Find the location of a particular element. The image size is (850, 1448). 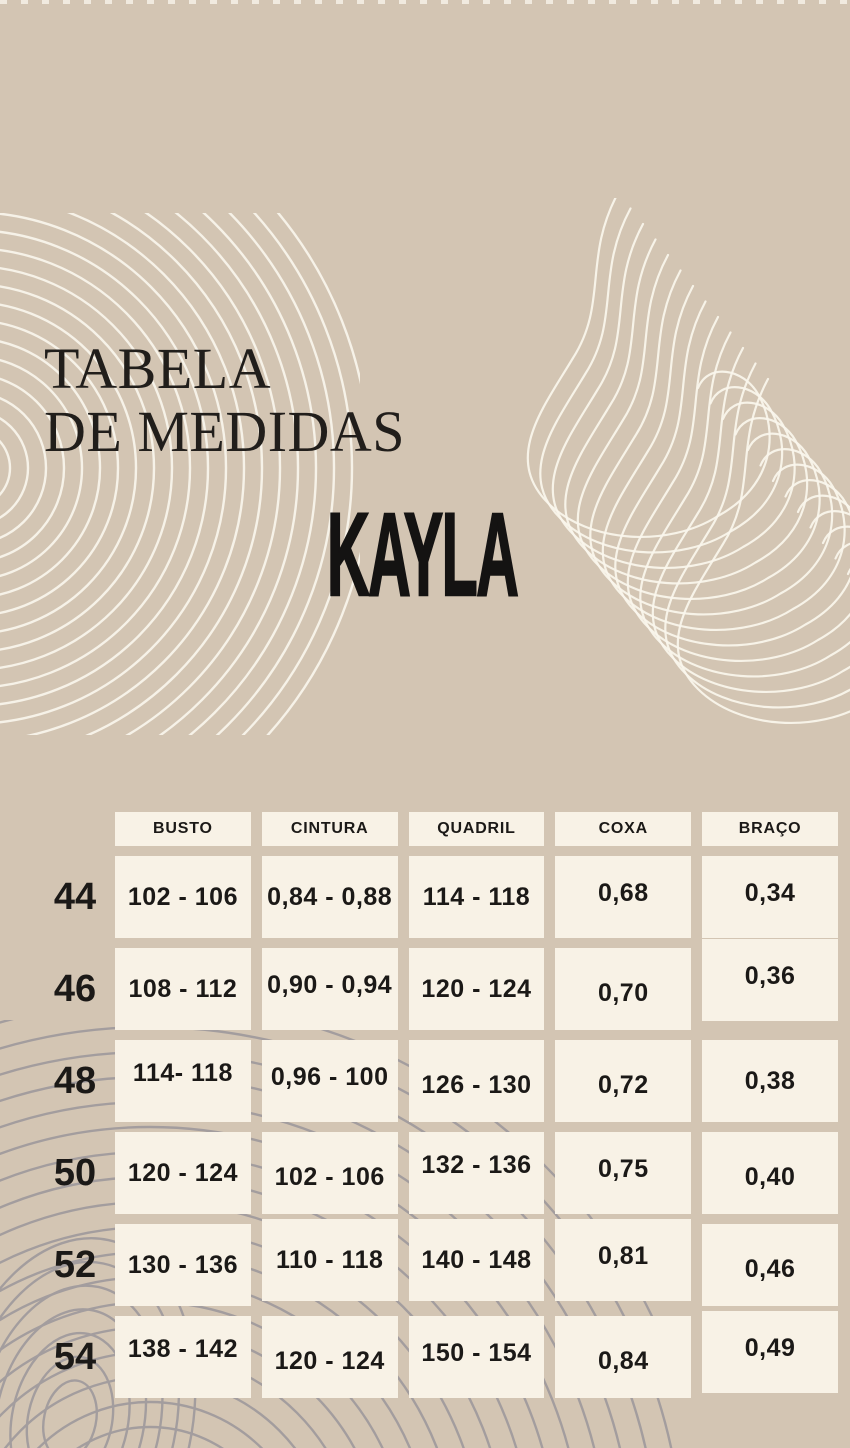

top-dotted-border is located at coordinates (425, 2).